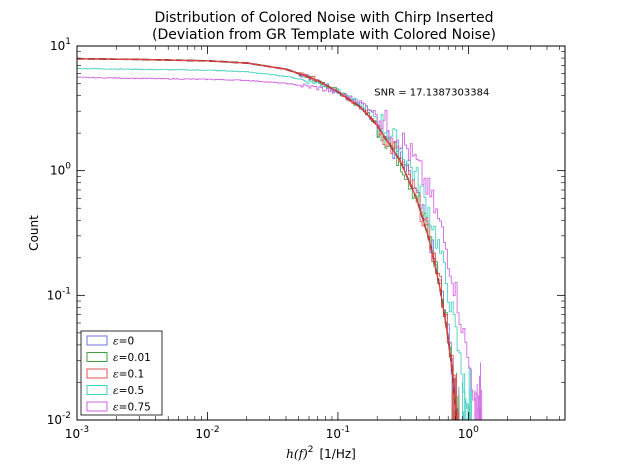  Describe the element at coordinates (132, 358) in the screenshot. I see `legend-label-1: ε=0.01` at that location.